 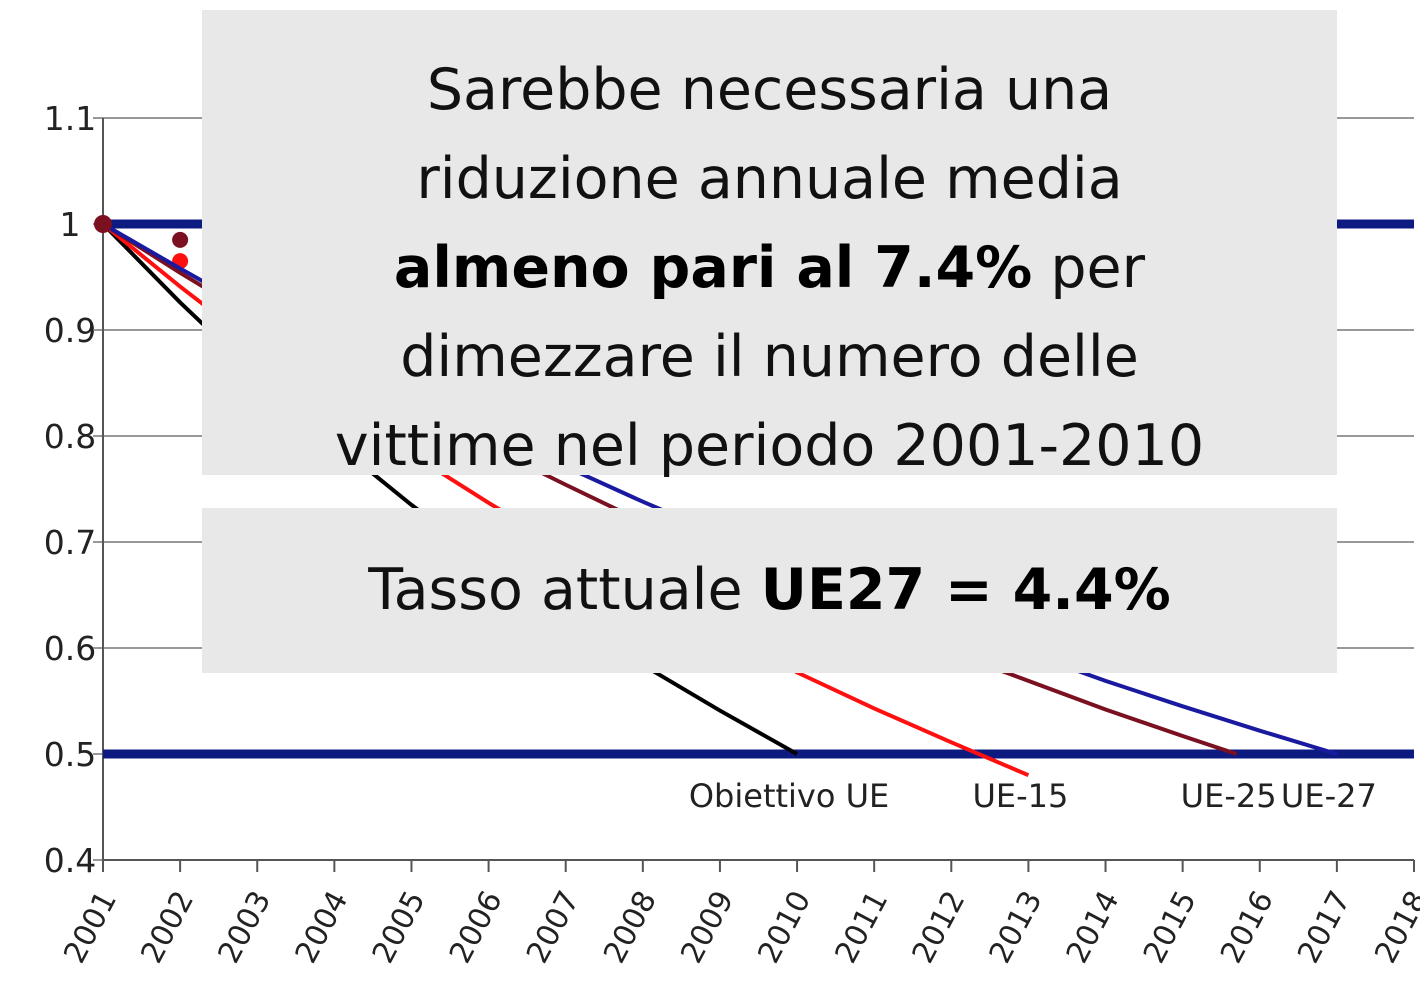 I want to click on x-tick-label: 2014, so click(x=1093, y=927).